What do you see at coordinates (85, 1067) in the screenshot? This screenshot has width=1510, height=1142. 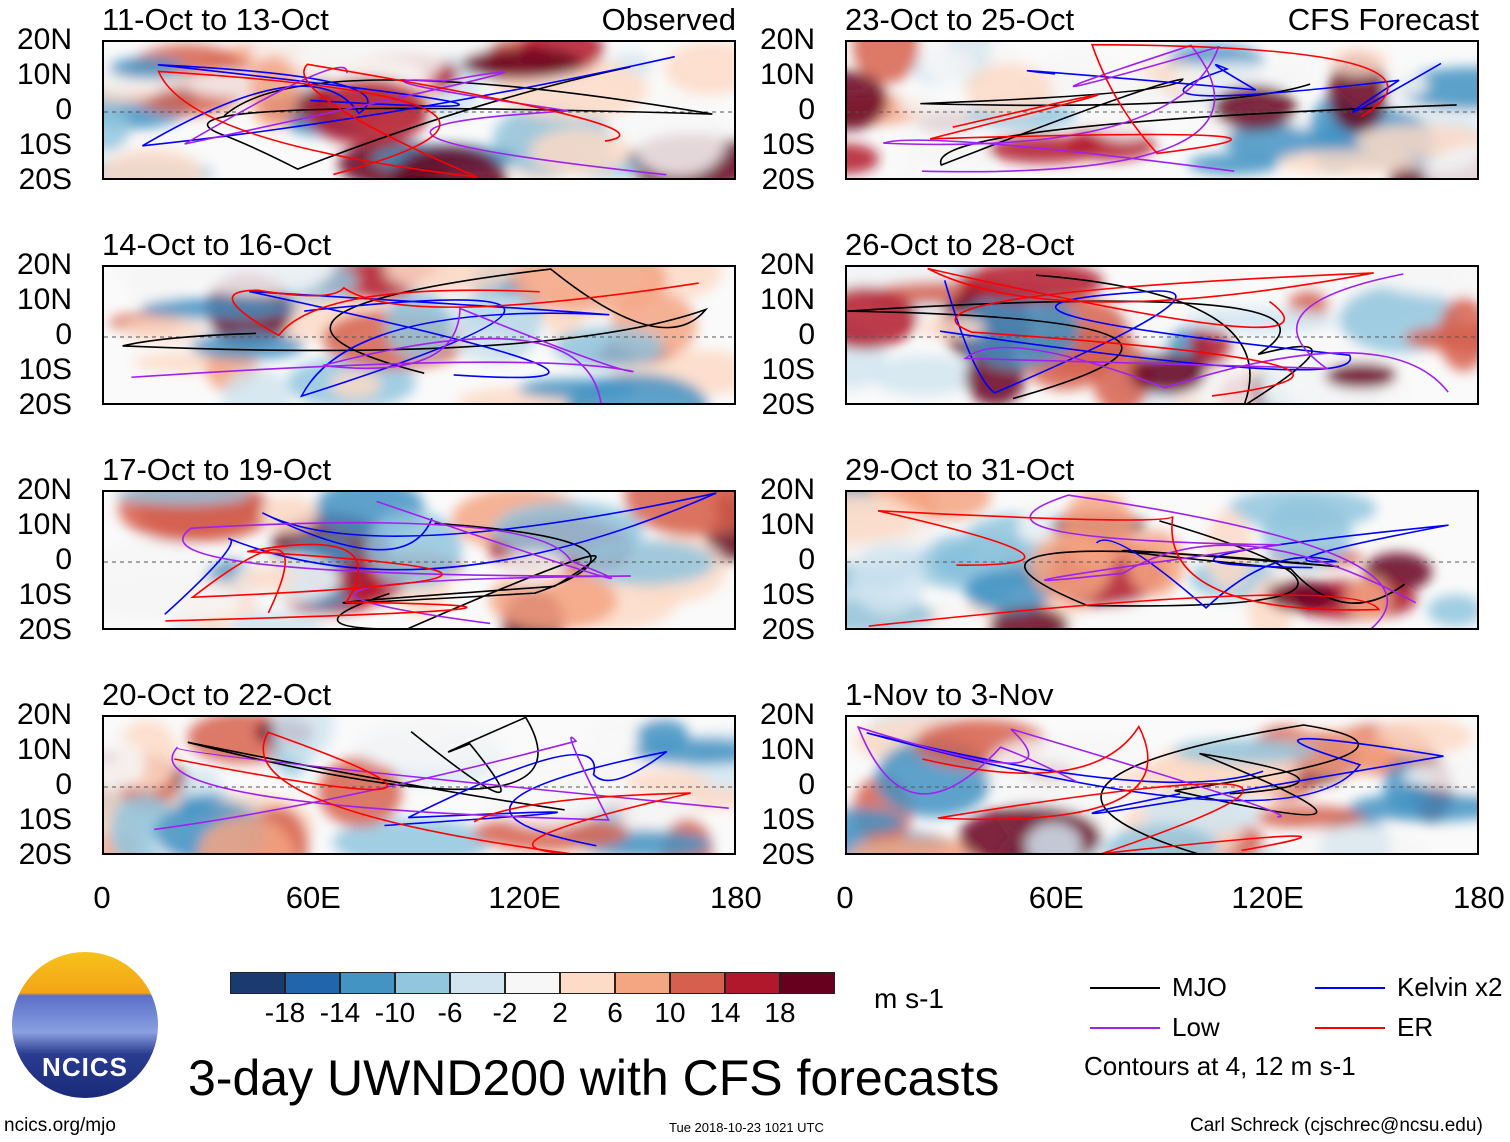 I see `logo-text: NCICS` at bounding box center [85, 1067].